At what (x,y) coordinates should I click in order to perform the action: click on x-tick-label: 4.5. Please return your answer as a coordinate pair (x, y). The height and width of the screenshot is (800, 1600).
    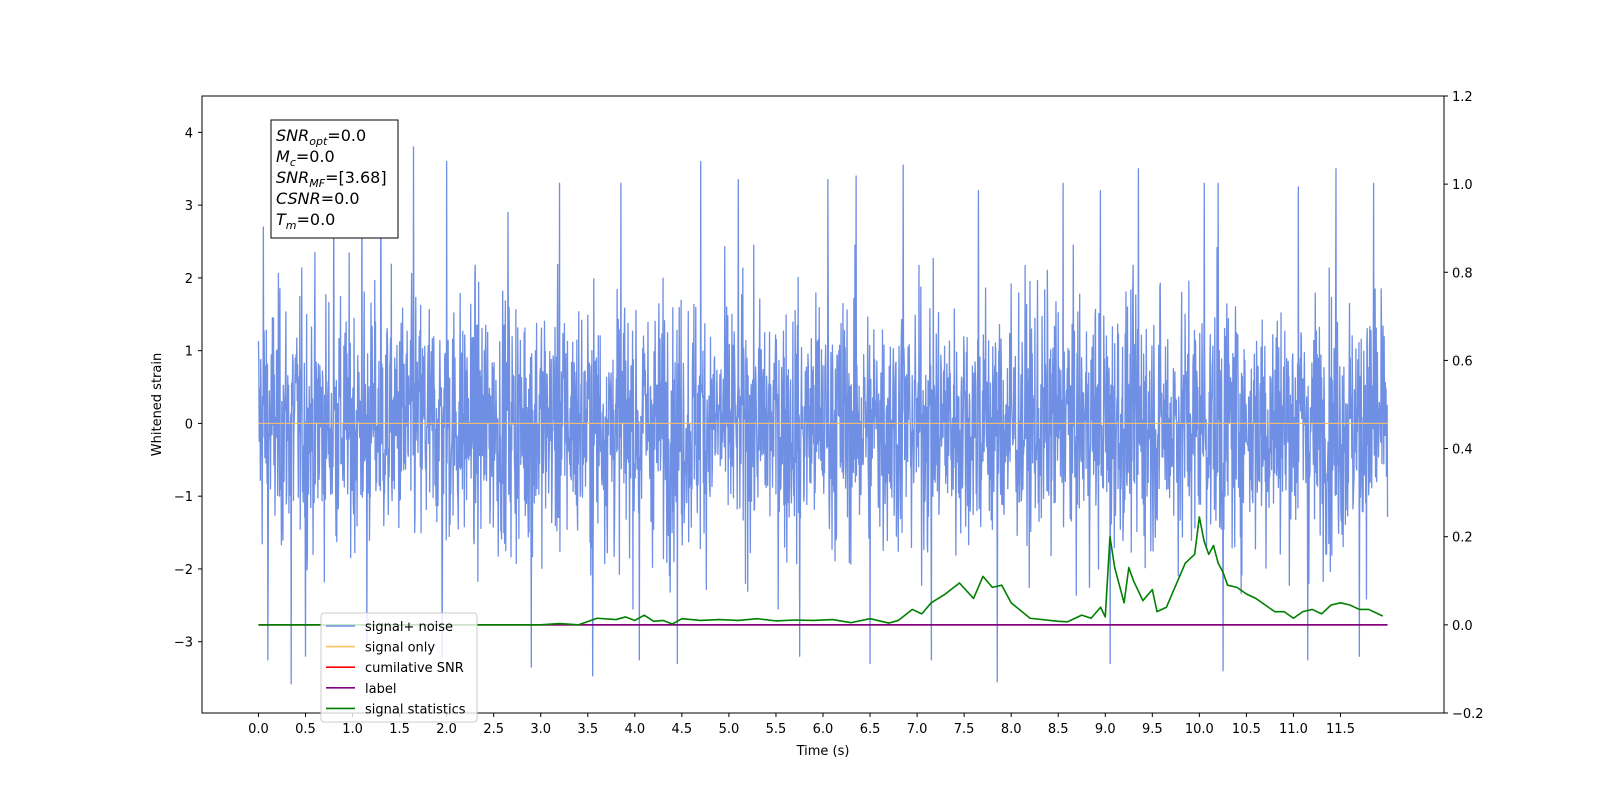
    Looking at the image, I should click on (682, 729).